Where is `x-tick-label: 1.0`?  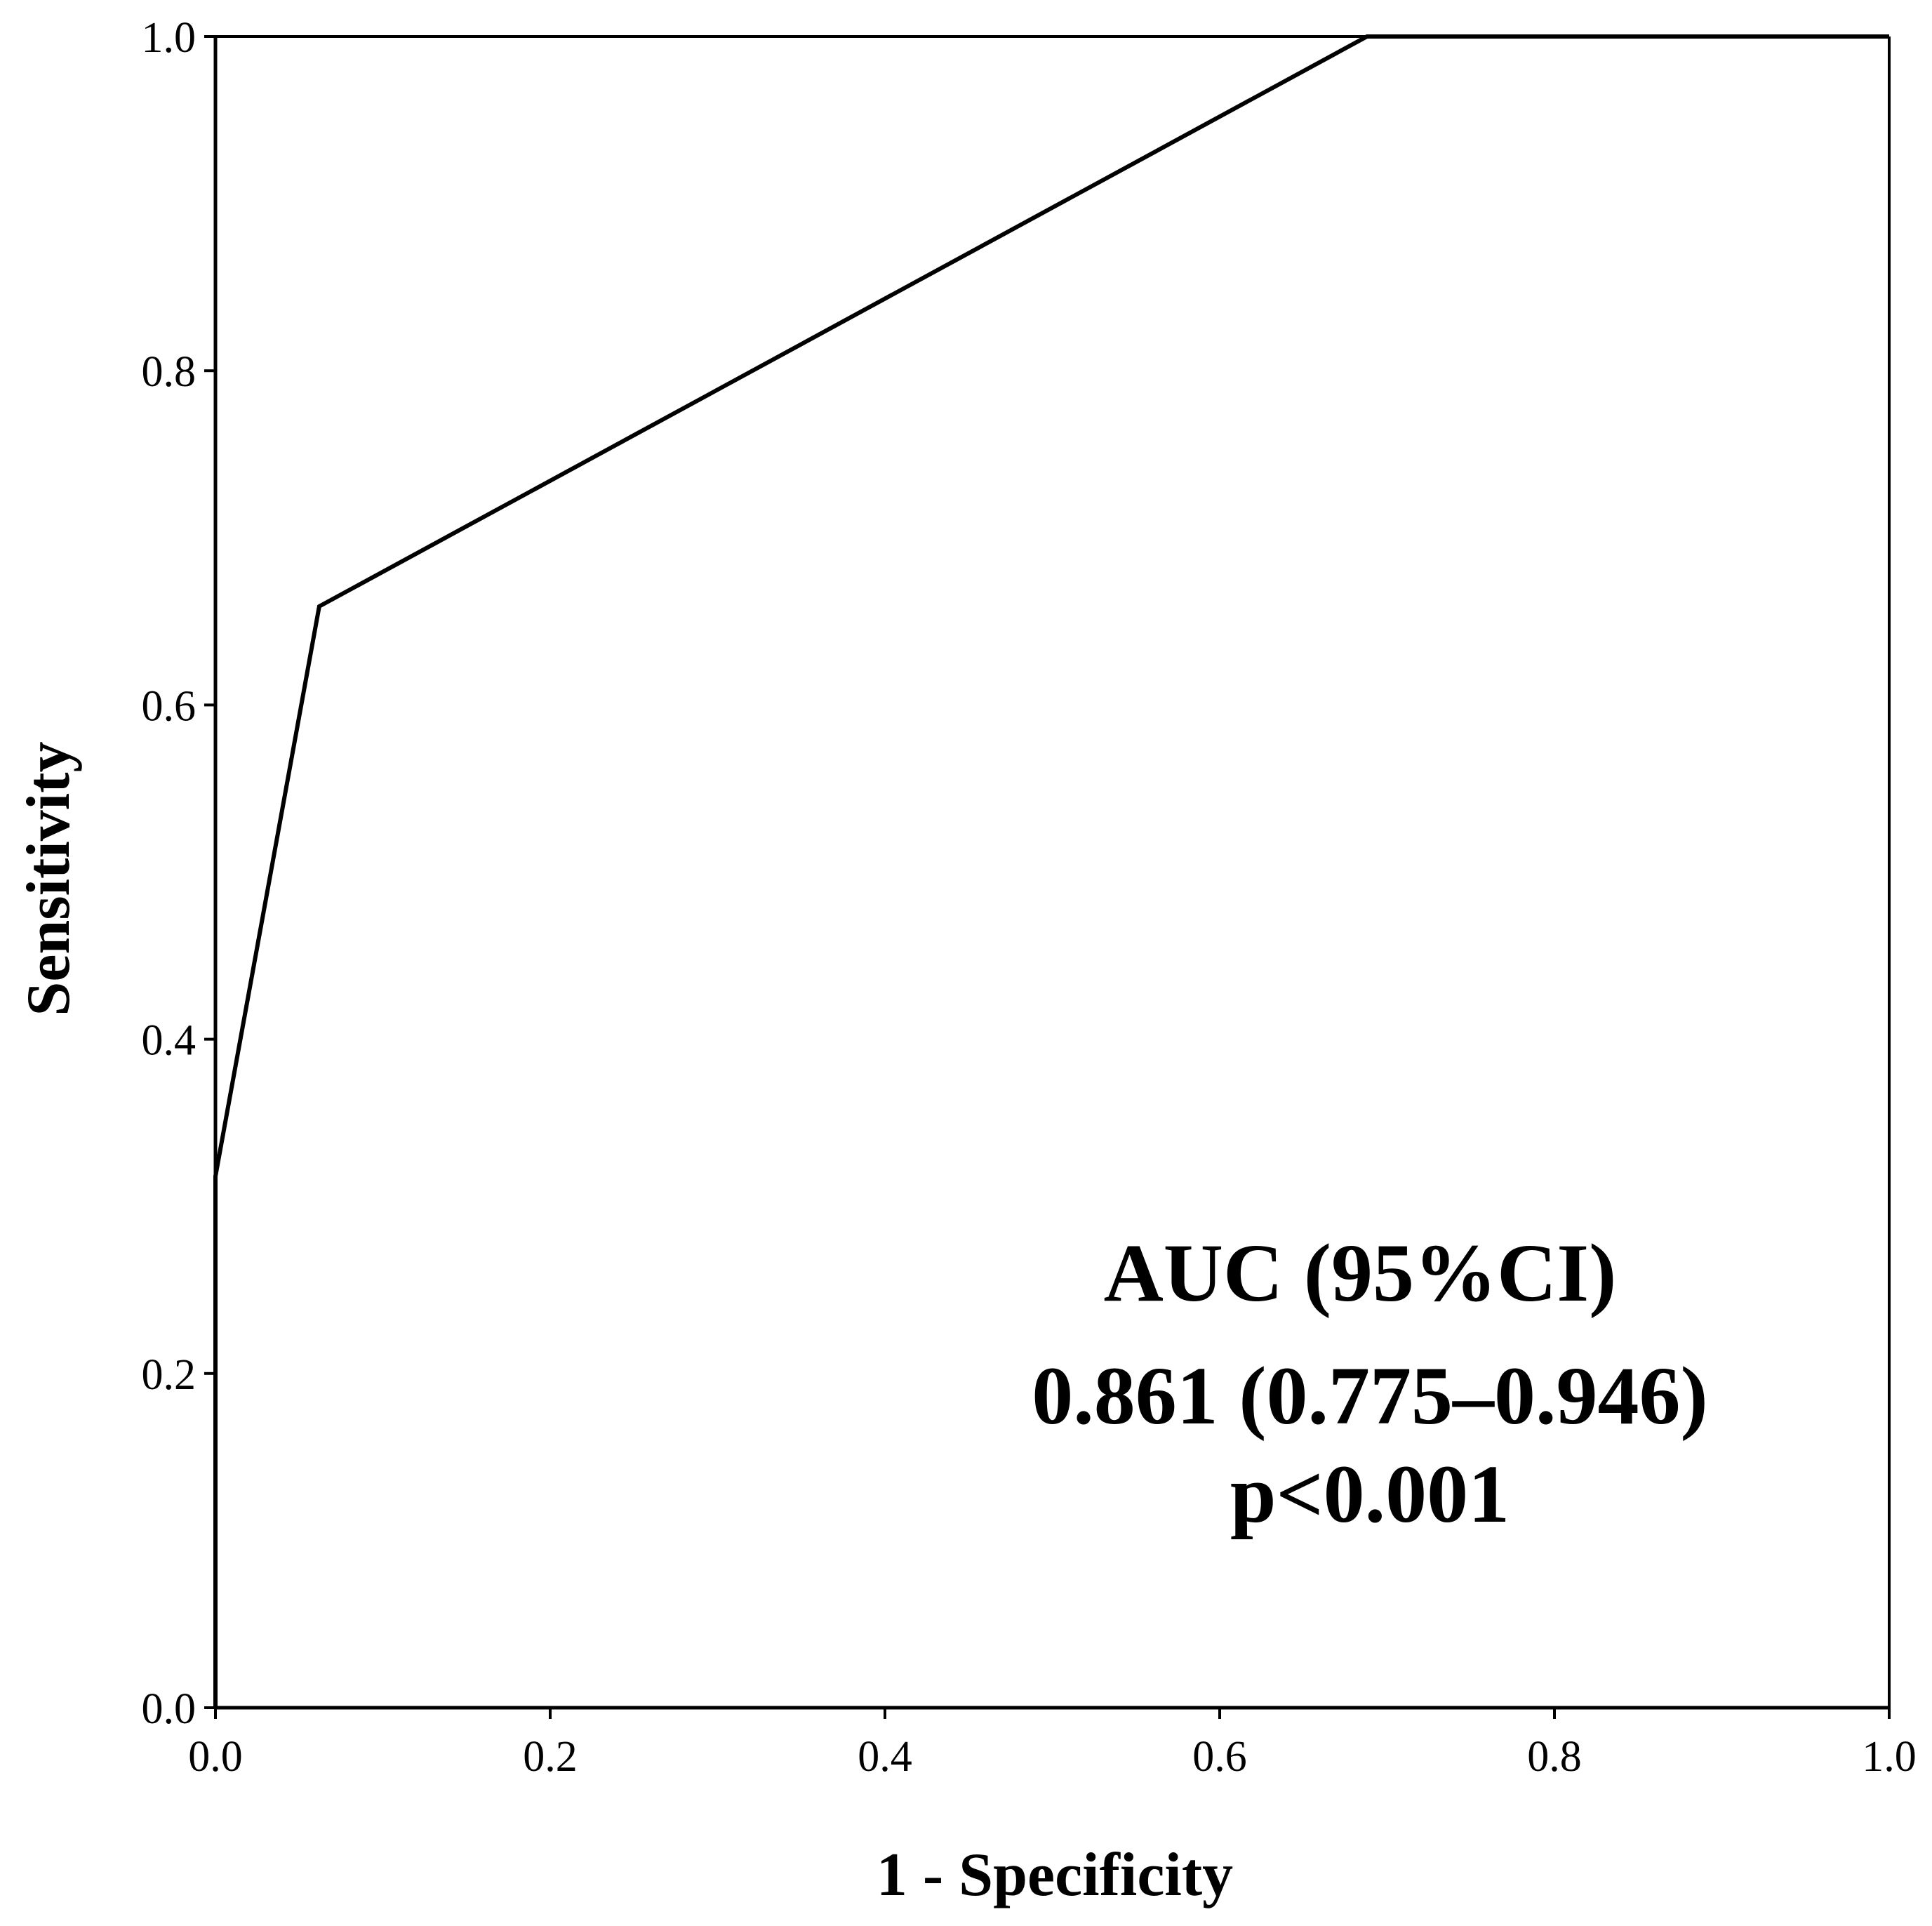 x-tick-label: 1.0 is located at coordinates (1889, 1757).